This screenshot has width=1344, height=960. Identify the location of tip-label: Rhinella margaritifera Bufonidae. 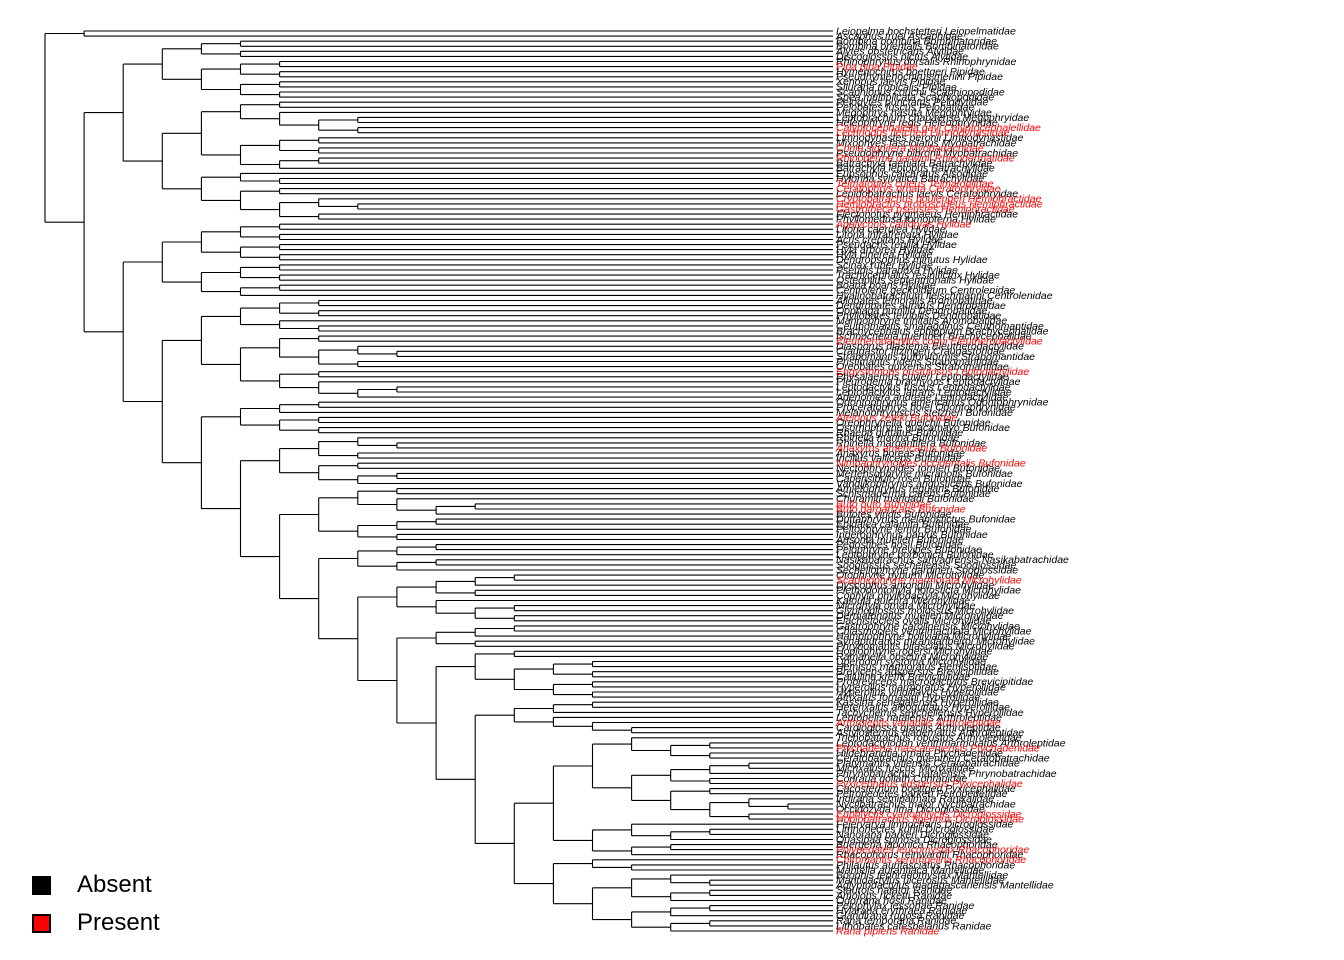
(911, 443).